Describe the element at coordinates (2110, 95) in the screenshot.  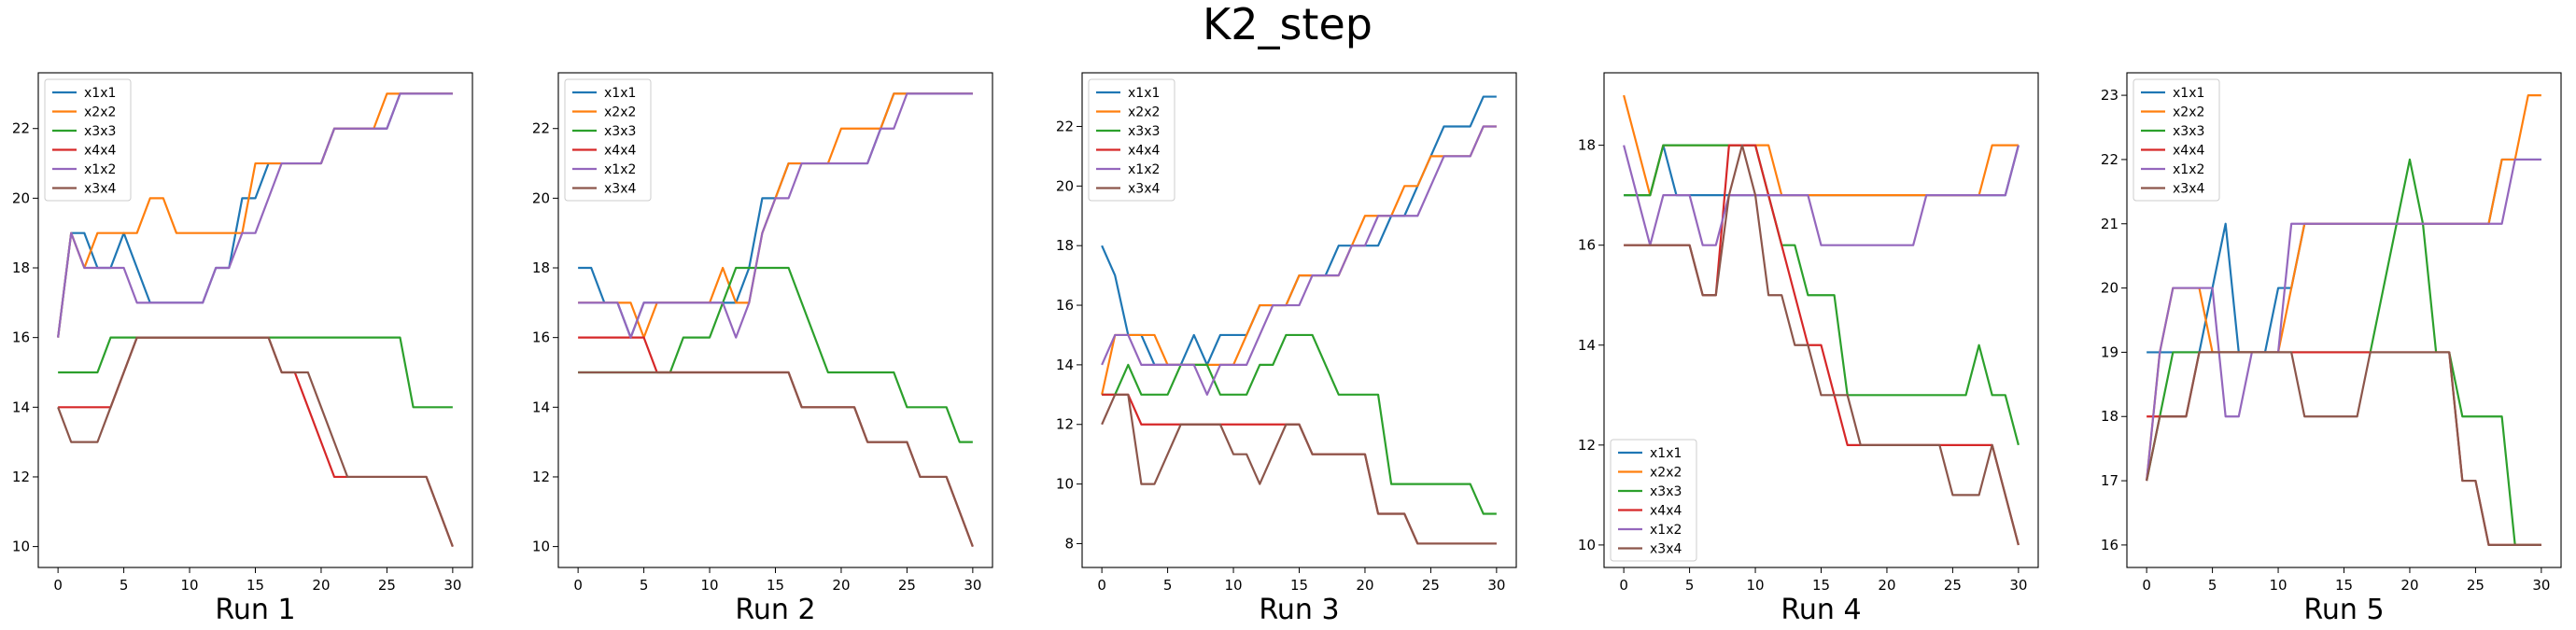
I see `y-tick-label: 23` at that location.